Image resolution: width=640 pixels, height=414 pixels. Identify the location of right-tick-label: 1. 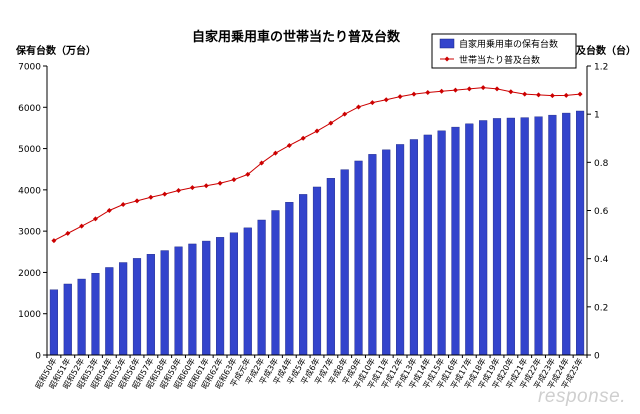
(597, 116).